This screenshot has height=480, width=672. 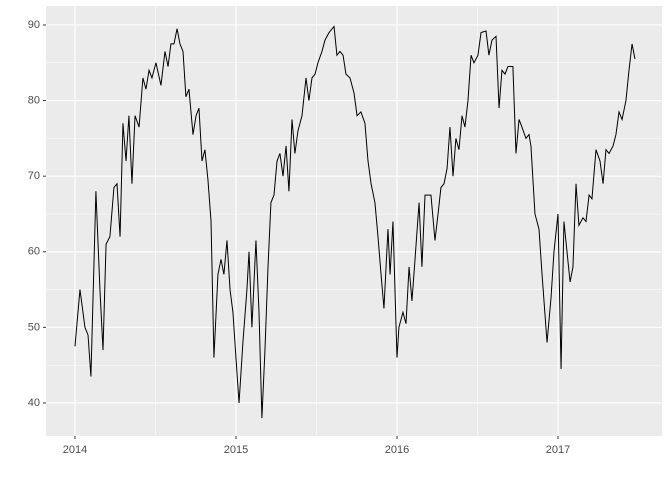 What do you see at coordinates (34, 100) in the screenshot?
I see `y-tick-label: 80` at bounding box center [34, 100].